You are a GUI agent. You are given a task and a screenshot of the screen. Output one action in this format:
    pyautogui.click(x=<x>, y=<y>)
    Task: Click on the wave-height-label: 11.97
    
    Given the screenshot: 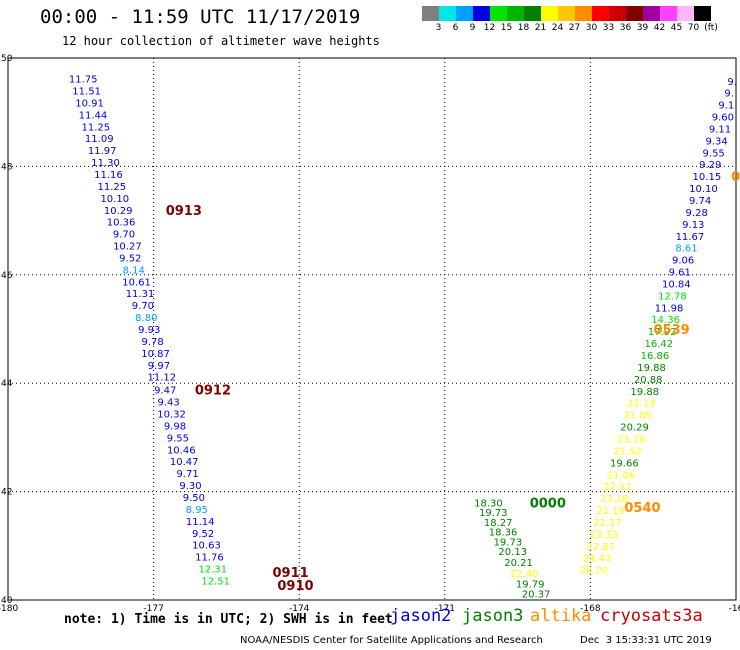 What is the action you would take?
    pyautogui.click(x=102, y=151)
    